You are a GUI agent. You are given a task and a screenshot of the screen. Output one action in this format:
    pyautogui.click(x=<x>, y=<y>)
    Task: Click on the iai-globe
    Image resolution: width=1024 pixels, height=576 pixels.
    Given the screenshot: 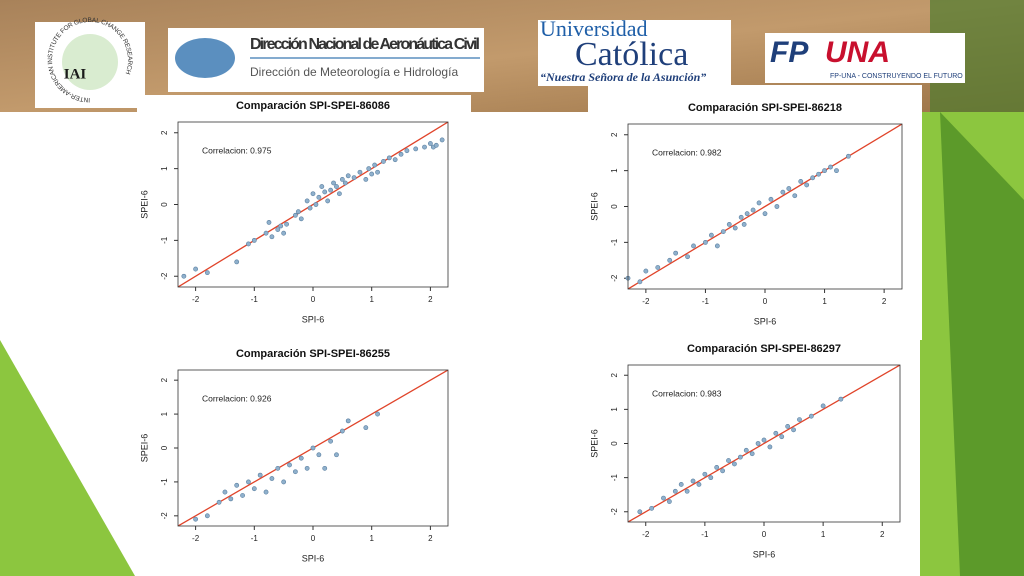 What is the action you would take?
    pyautogui.click(x=90, y=62)
    